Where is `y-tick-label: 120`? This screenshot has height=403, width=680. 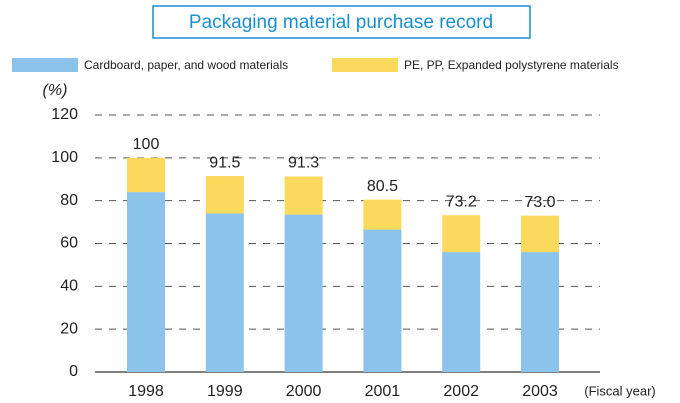
y-tick-label: 120 is located at coordinates (64, 114).